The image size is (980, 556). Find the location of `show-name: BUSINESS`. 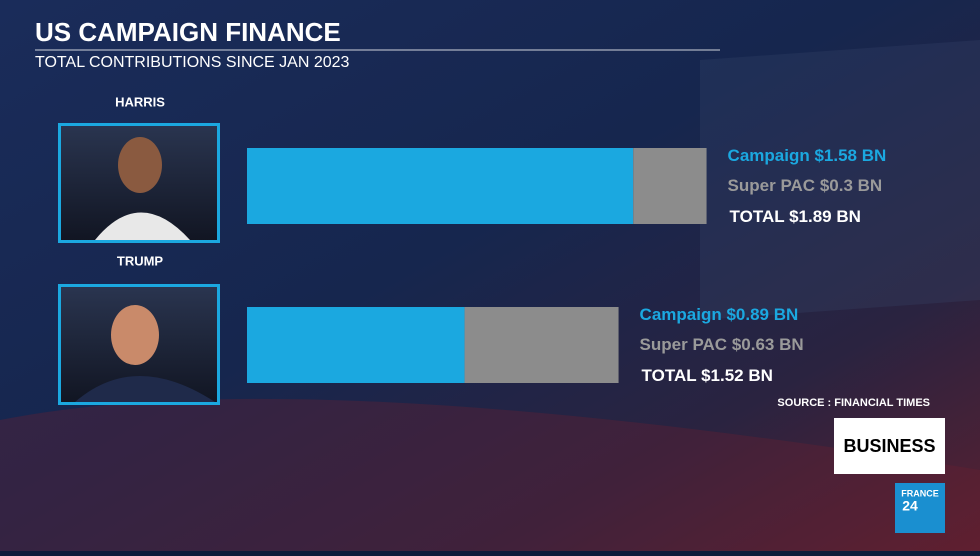

show-name: BUSINESS is located at coordinates (889, 446).